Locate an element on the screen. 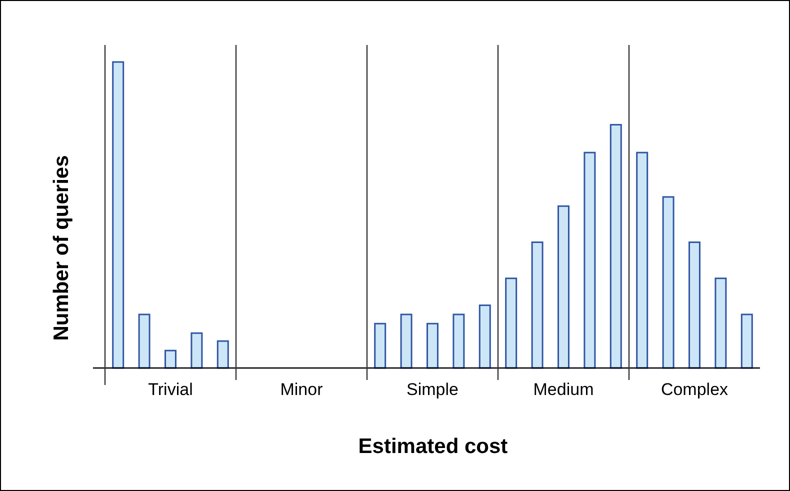 This screenshot has width=790, height=491. y-axis-title: Number of queries is located at coordinates (61, 248).